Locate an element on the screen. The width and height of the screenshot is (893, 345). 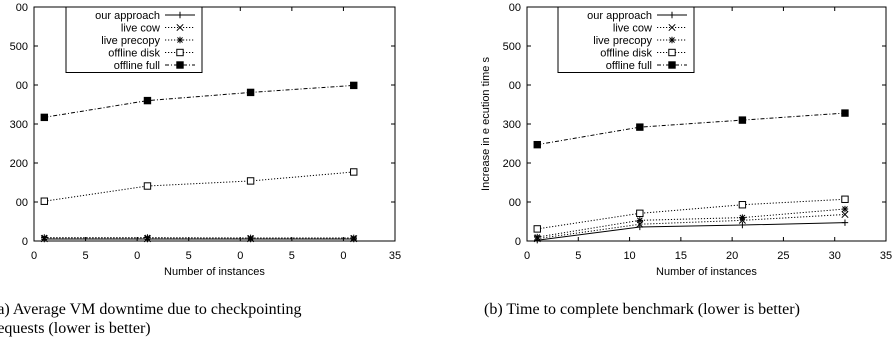
chart-b-legend-label-4: offline full is located at coordinates (629, 66).